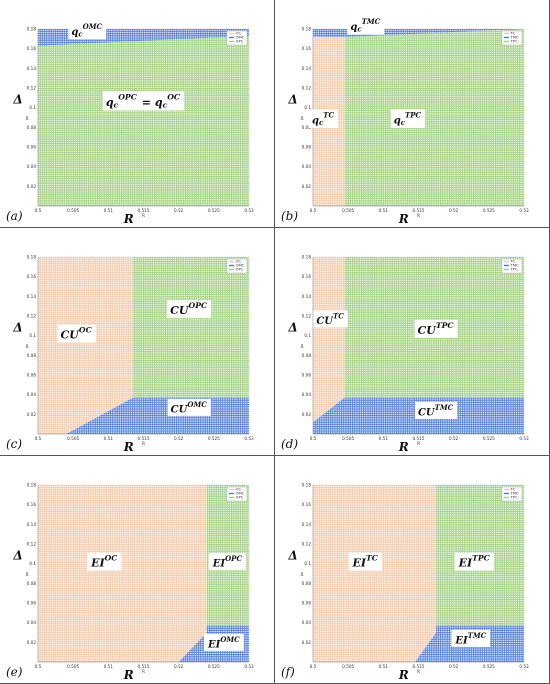  I want to click on legend-label: TMC, so click(515, 37).